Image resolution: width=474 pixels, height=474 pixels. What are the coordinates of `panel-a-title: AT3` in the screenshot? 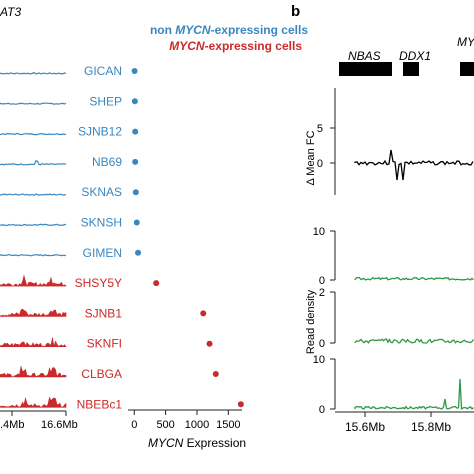 It's located at (10, 12).